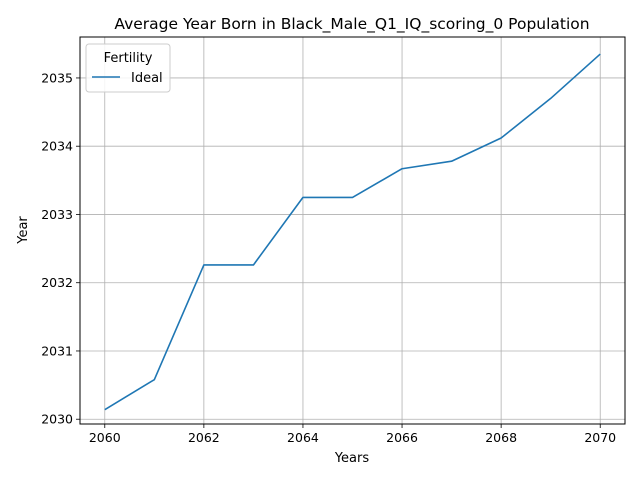 The height and width of the screenshot is (480, 640). I want to click on x-tick-label: 2066, so click(402, 437).